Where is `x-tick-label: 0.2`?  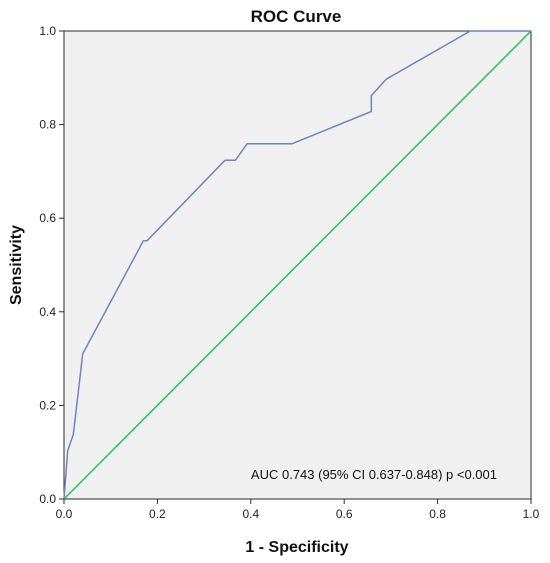
x-tick-label: 0.2 is located at coordinates (157, 514).